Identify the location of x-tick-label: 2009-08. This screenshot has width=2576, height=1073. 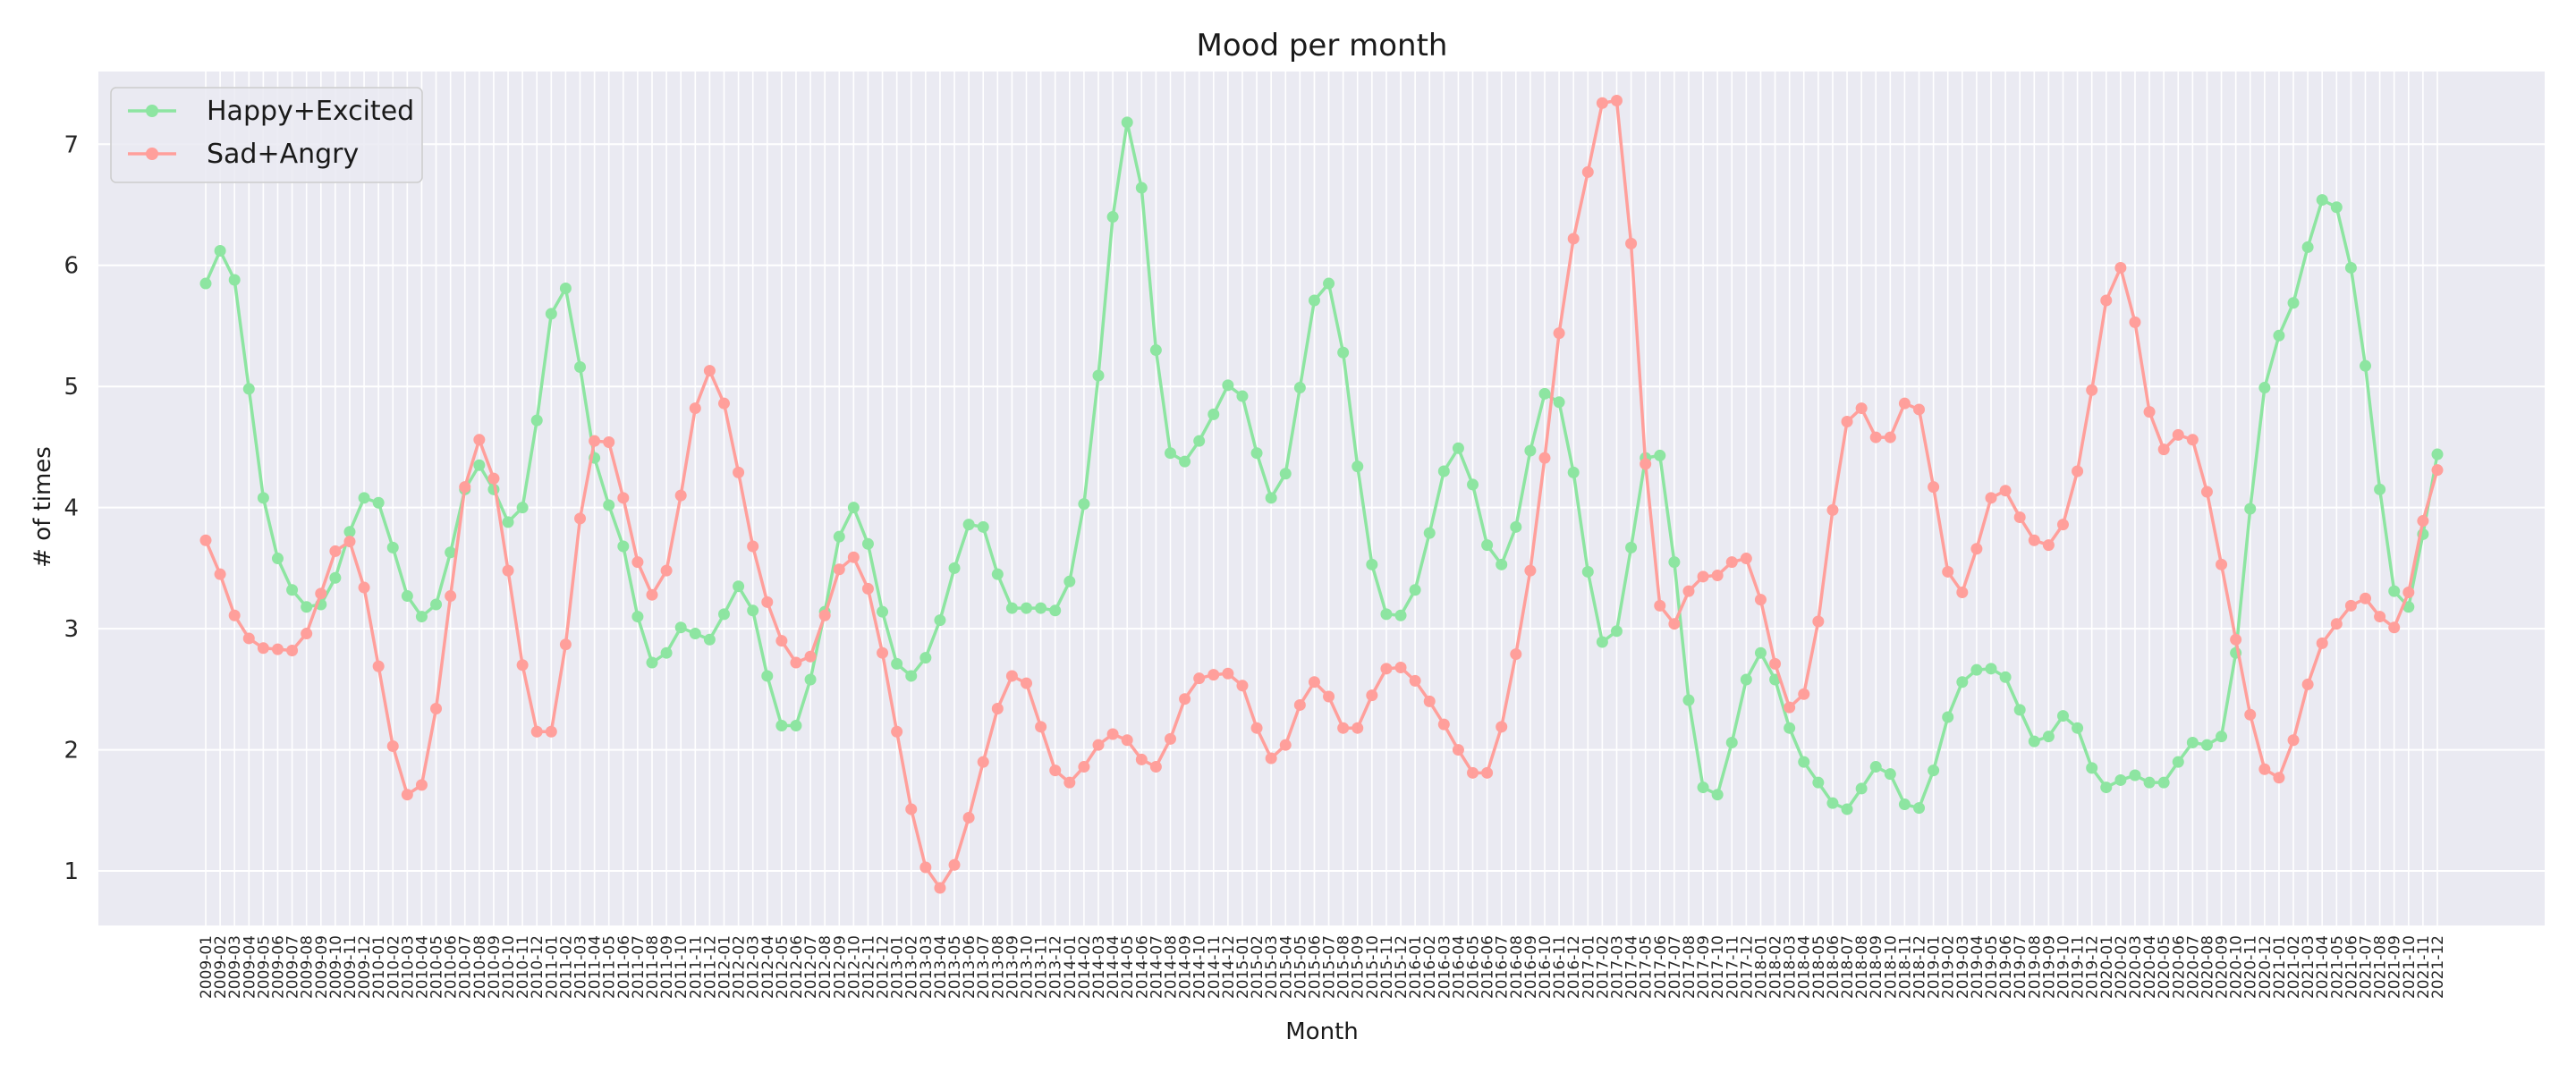
(308, 967).